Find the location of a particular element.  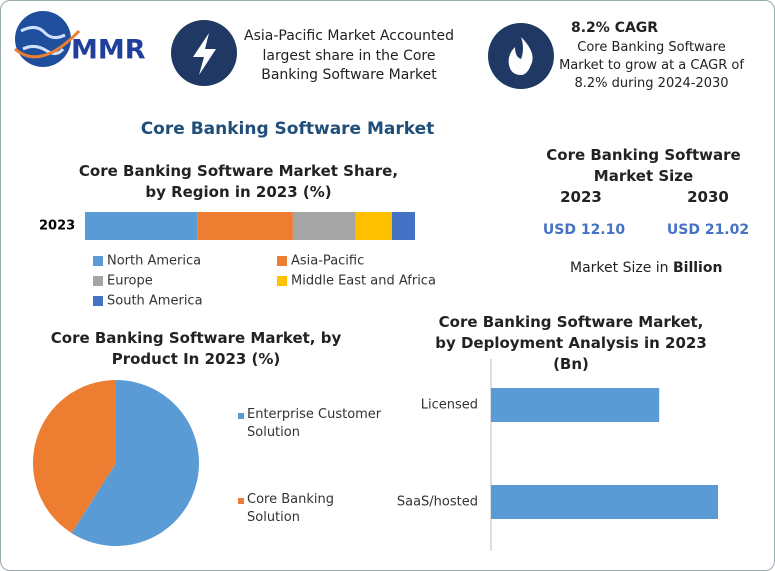

y-tick-label: SaaS/hosted is located at coordinates (437, 502).